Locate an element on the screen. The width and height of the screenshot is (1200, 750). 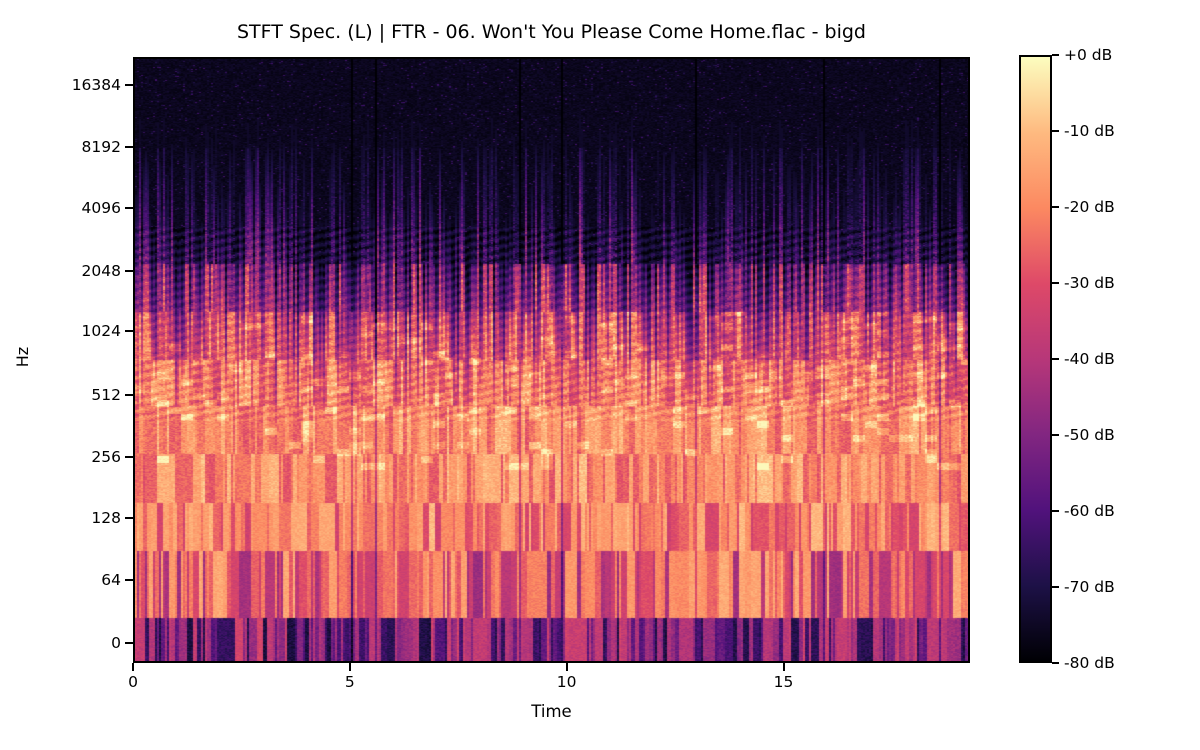
y-tick-label: 1024 is located at coordinates (101, 330).